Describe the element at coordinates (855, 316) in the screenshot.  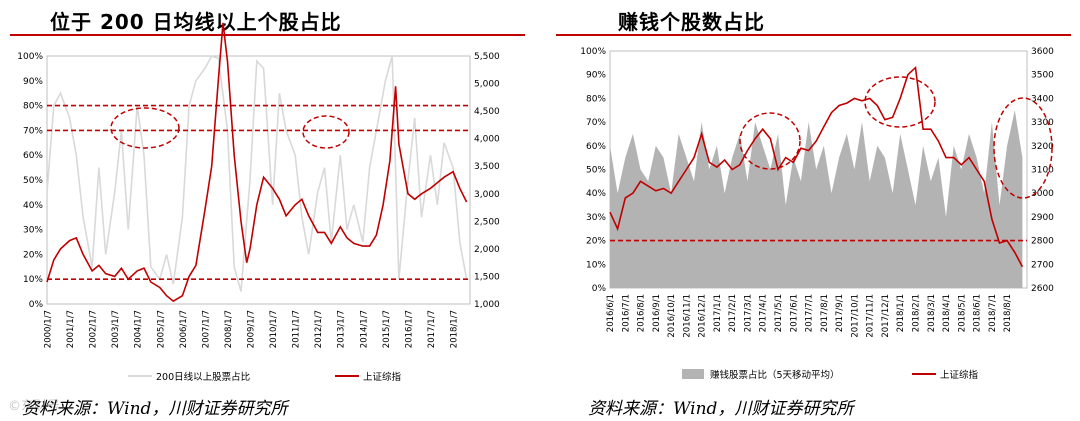
I see `right-x-tick-label: 2017/10/1` at that location.